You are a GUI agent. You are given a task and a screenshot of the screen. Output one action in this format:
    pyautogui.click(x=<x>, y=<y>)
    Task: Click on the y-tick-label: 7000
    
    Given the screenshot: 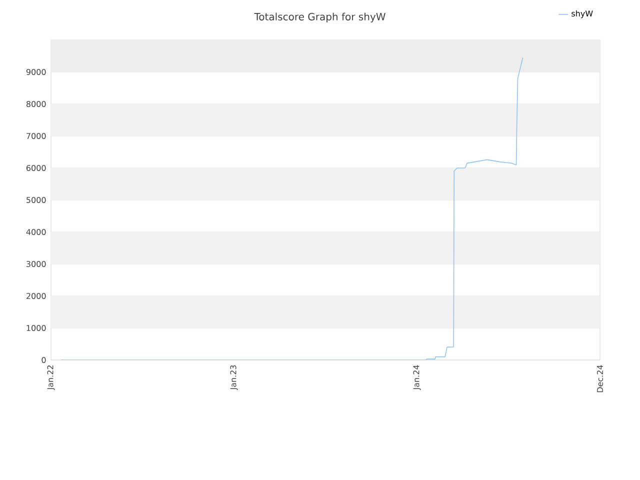 What is the action you would take?
    pyautogui.click(x=36, y=136)
    